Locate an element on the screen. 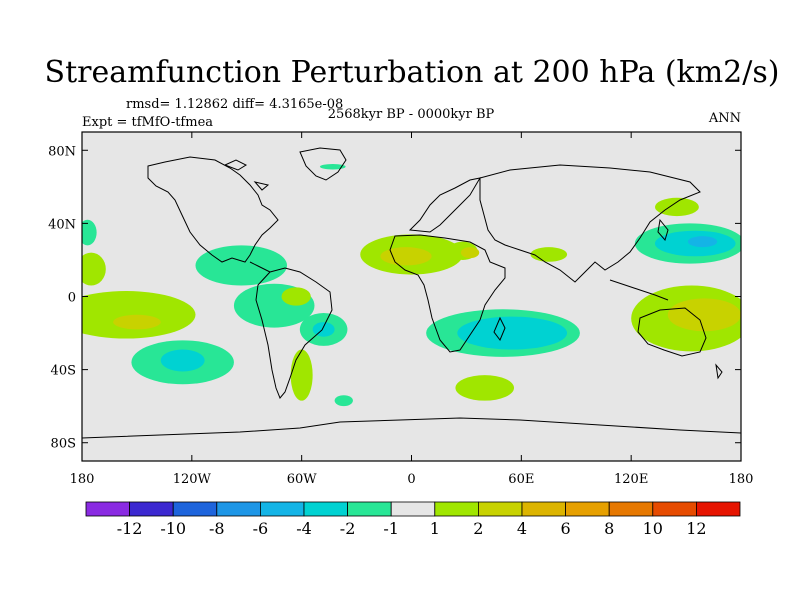 This screenshot has height=600, width=800. season-label: ANN is located at coordinates (724, 118).